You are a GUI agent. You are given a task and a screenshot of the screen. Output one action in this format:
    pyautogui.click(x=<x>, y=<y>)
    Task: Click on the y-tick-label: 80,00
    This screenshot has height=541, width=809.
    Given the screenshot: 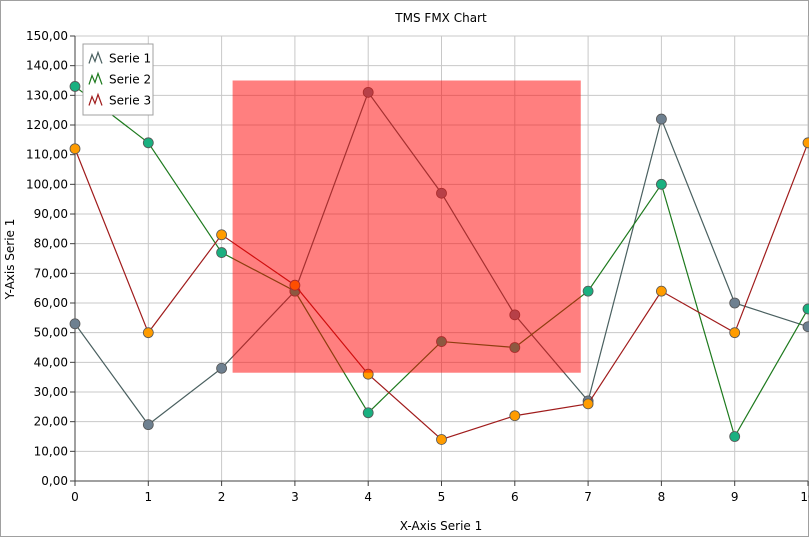 What is the action you would take?
    pyautogui.click(x=51, y=244)
    